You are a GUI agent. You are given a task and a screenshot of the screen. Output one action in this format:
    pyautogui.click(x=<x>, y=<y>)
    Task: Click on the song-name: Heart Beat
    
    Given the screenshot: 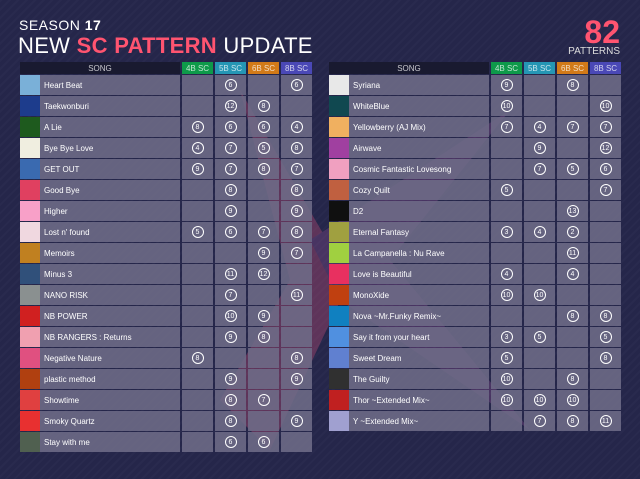 What is the action you would take?
    pyautogui.click(x=63, y=85)
    